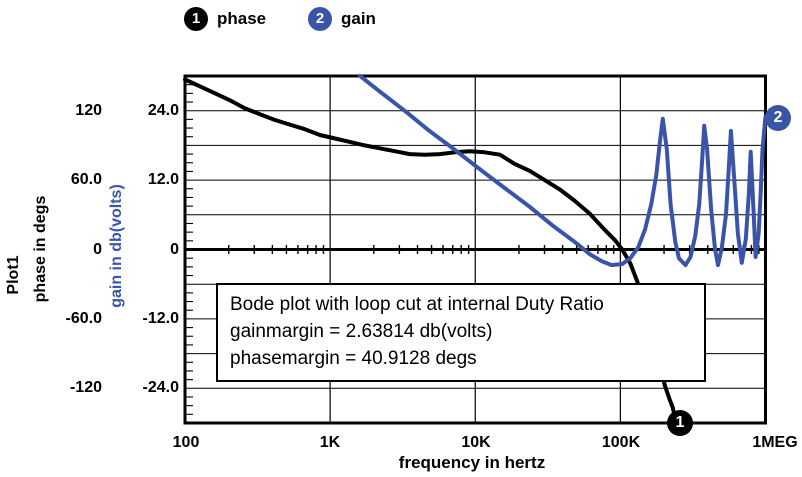 The width and height of the screenshot is (802, 477). Describe the element at coordinates (13, 275) in the screenshot. I see `plot-title-vertical: Plot1` at that location.